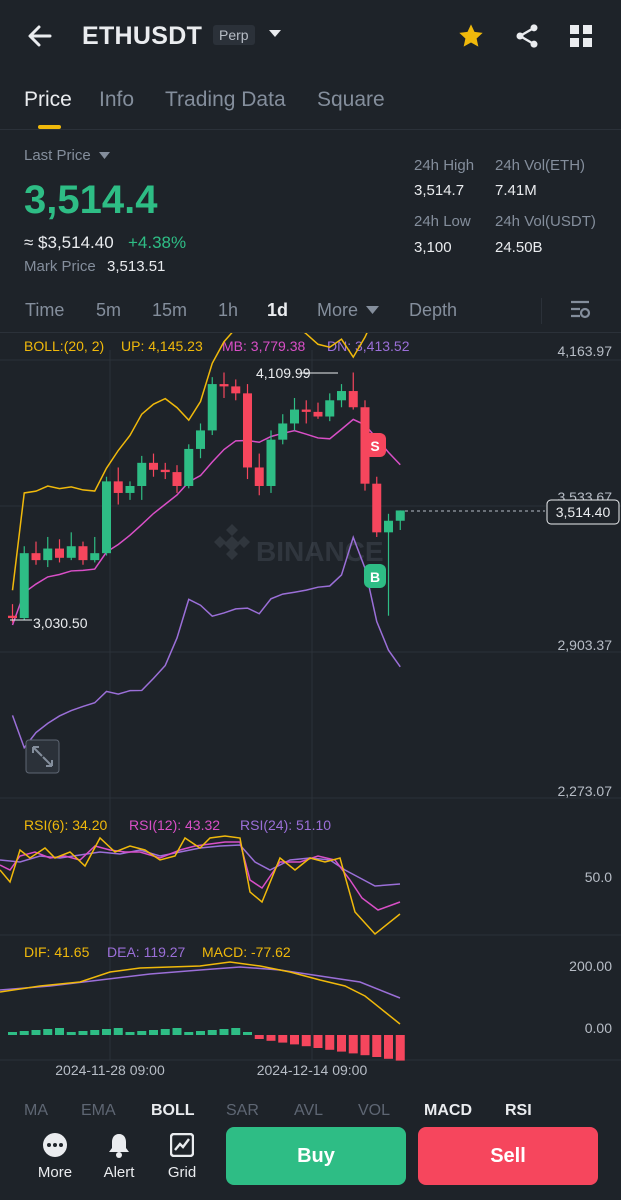 Image resolution: width=621 pixels, height=1200 pixels. What do you see at coordinates (48, 99) in the screenshot?
I see `tab-price: Price` at bounding box center [48, 99].